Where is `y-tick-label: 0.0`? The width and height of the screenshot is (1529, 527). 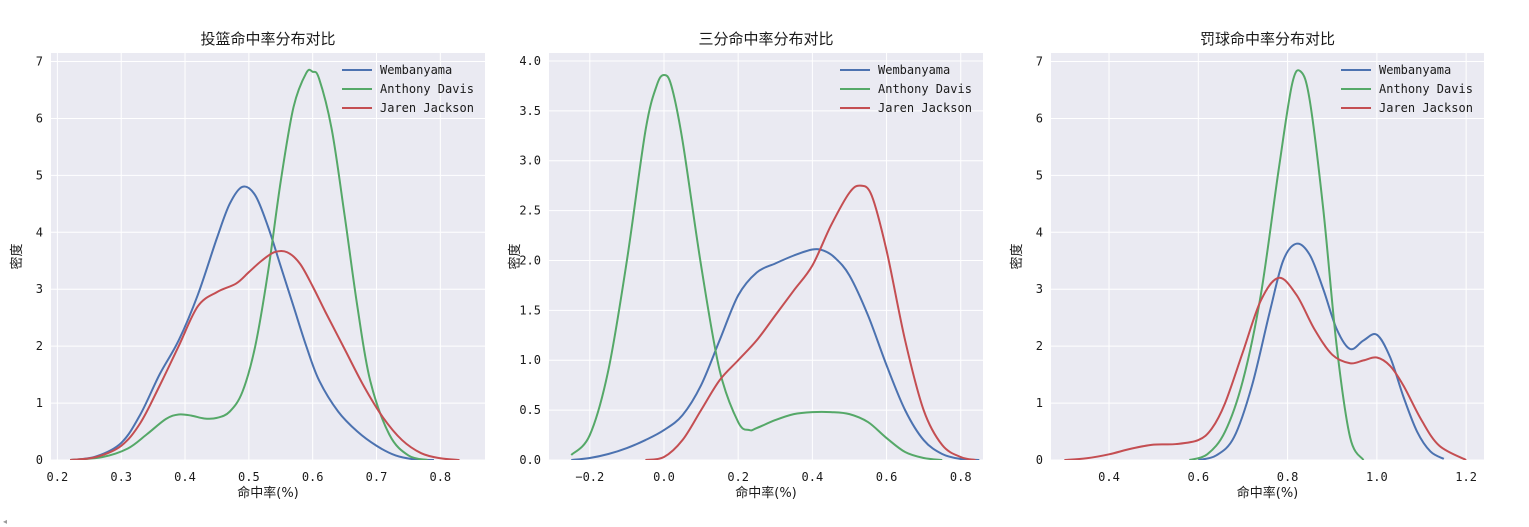
y-tick-label: 0.0 is located at coordinates (530, 460).